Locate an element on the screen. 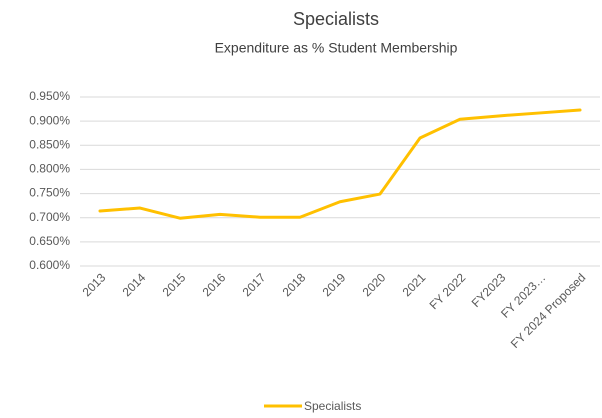  x-tick-label: 2018 is located at coordinates (294, 284).